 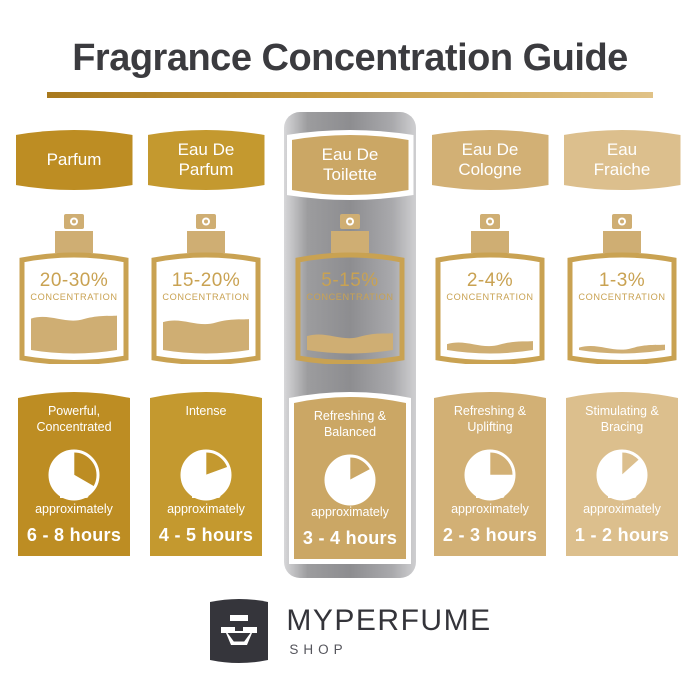 I want to click on concentration-text-group: 1-3% CONCENTRATION, so click(x=622, y=286).